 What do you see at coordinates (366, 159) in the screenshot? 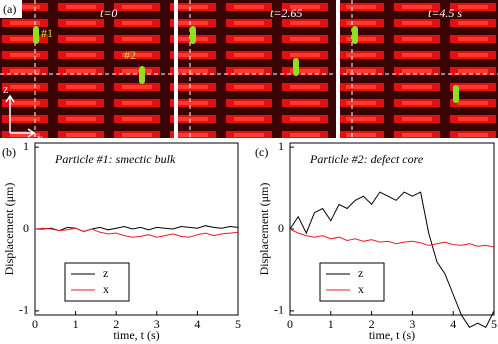
I see `annotation: Particle #2: defect core` at bounding box center [366, 159].